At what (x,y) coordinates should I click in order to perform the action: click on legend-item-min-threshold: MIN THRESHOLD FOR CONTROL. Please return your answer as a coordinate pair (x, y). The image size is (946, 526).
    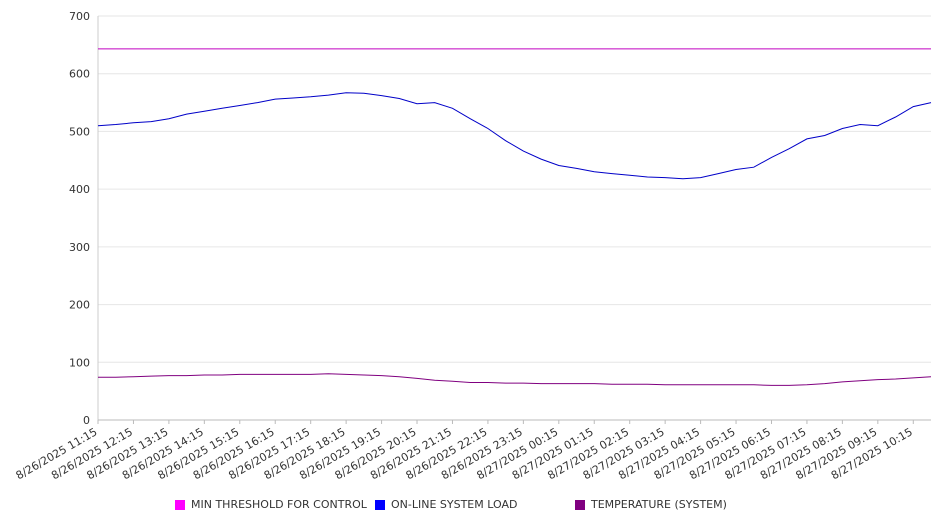
    Looking at the image, I should click on (271, 504).